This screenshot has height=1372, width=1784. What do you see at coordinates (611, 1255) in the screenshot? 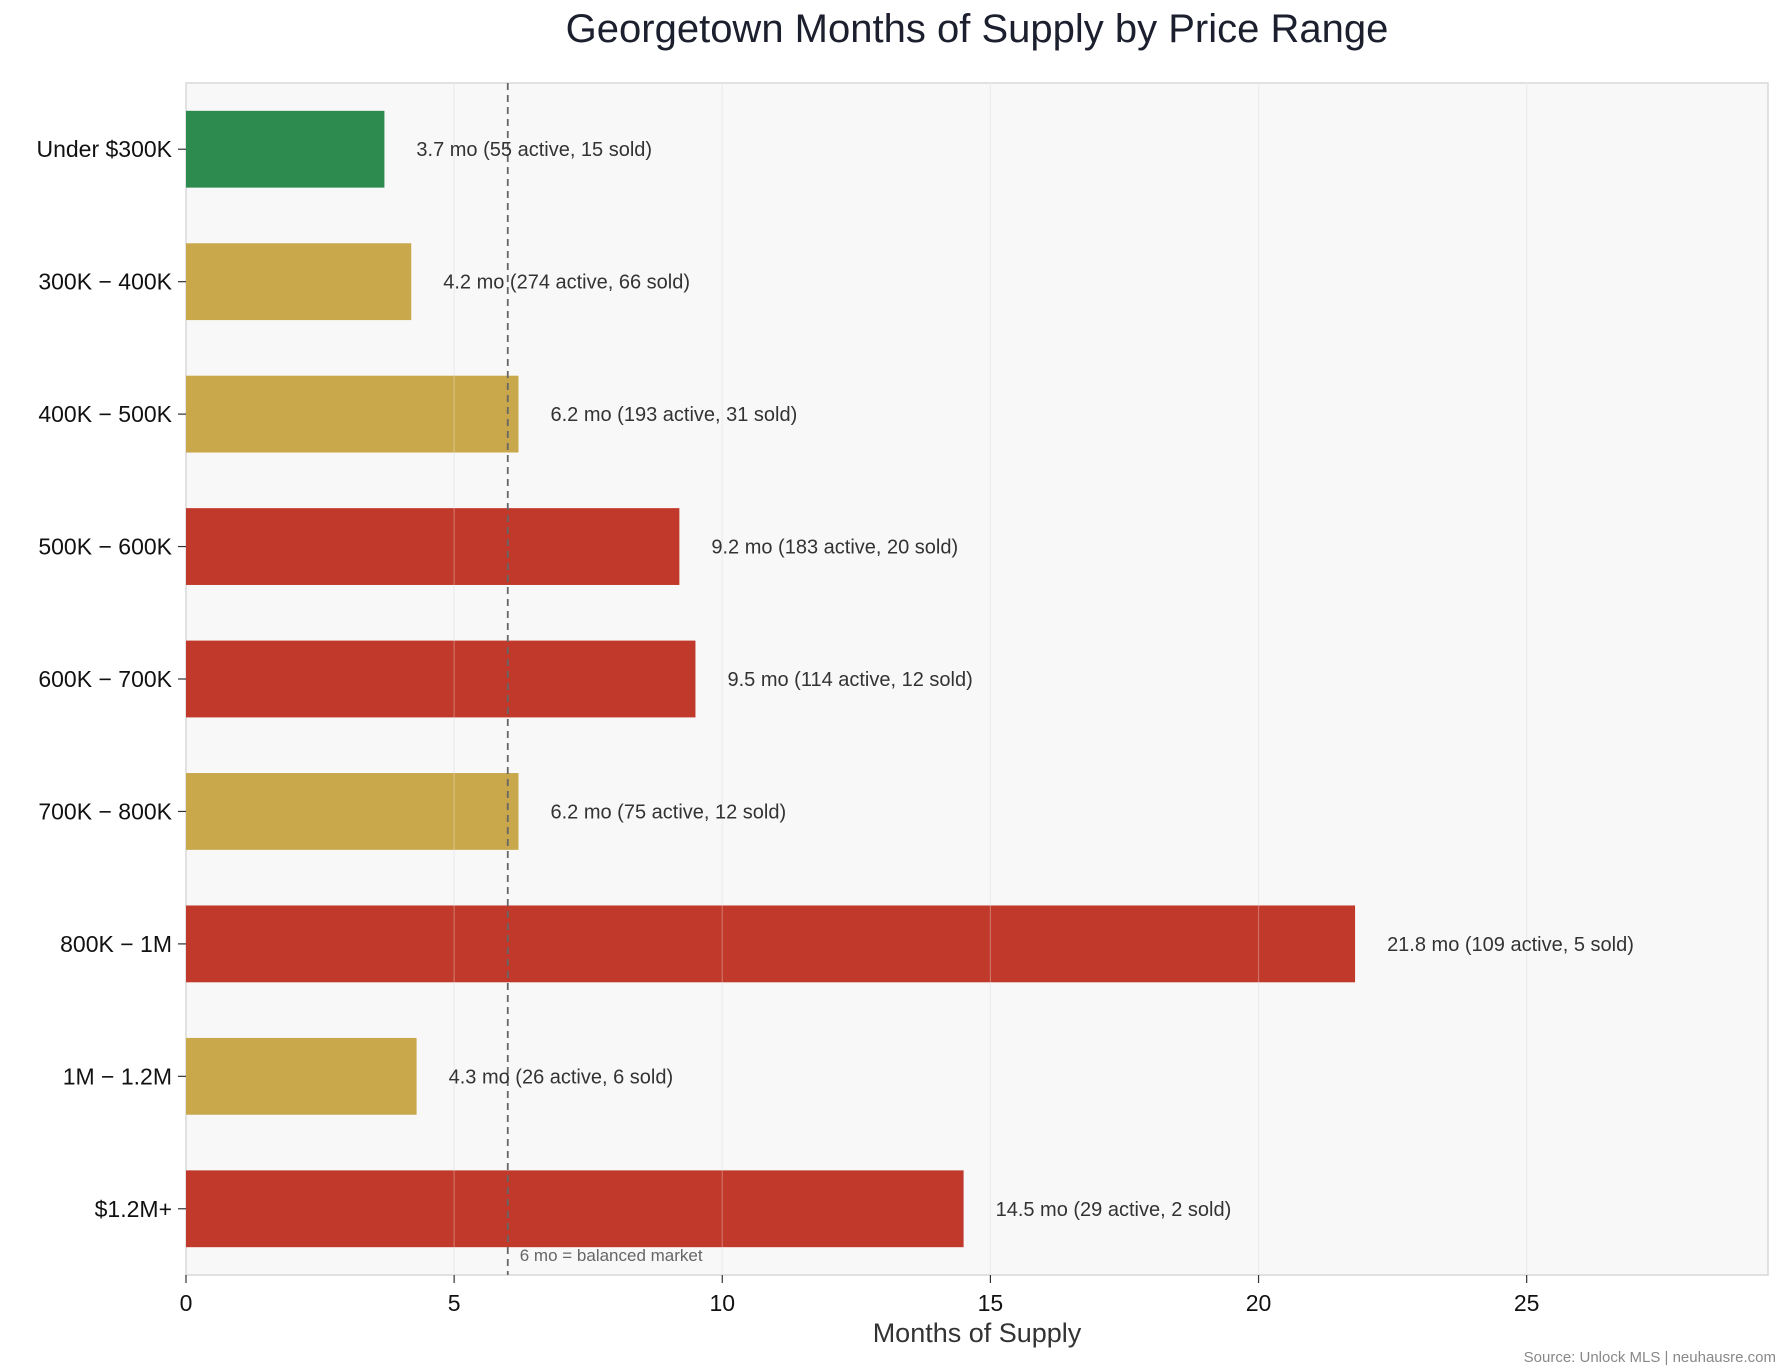
I see `reference-line-label: 6 mo = balanced market` at bounding box center [611, 1255].